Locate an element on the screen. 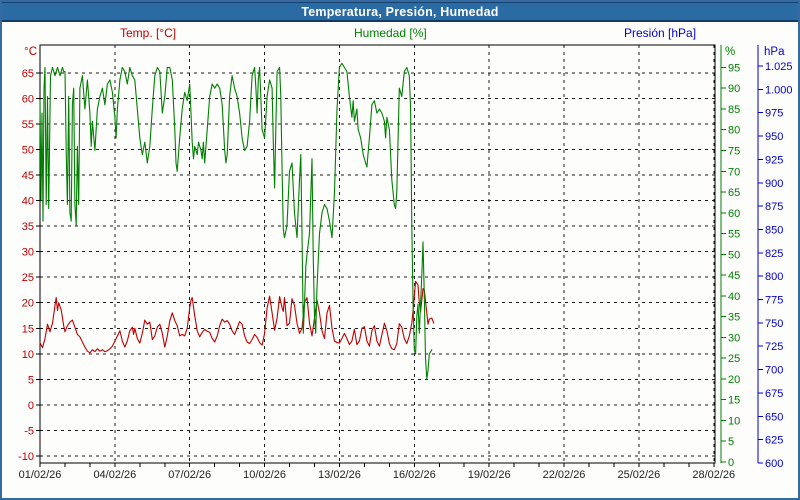 The width and height of the screenshot is (800, 500). pressure-tick-label: 975 is located at coordinates (774, 114).